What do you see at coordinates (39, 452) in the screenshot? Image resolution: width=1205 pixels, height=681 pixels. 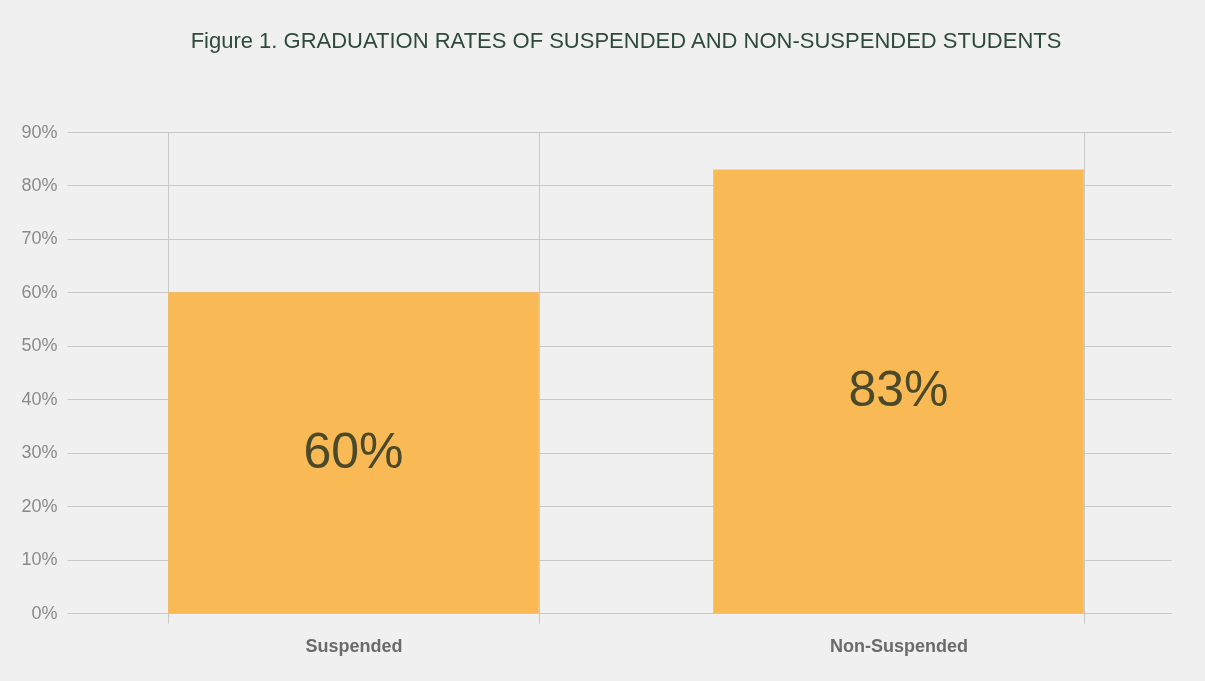 I see `y-tick-label: 30%` at bounding box center [39, 452].